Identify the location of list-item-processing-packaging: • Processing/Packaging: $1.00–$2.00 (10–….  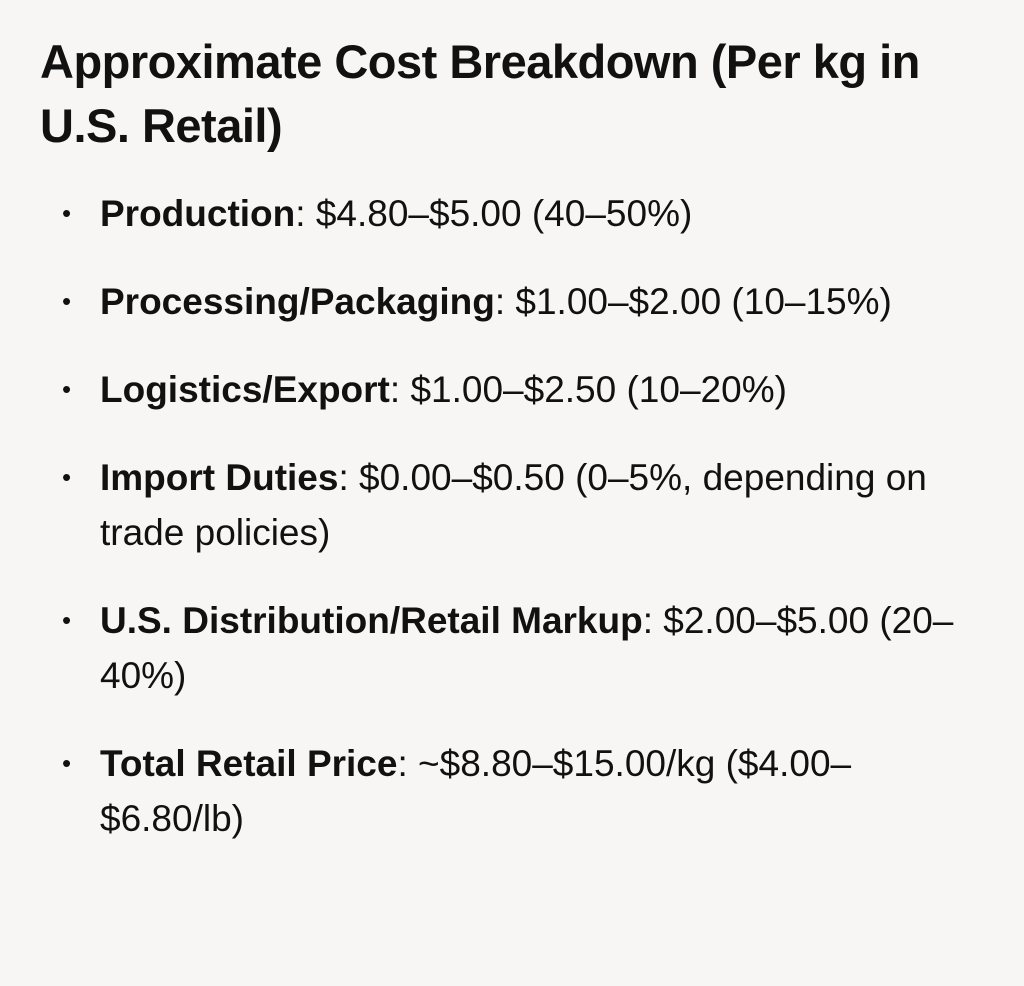
(500, 301).